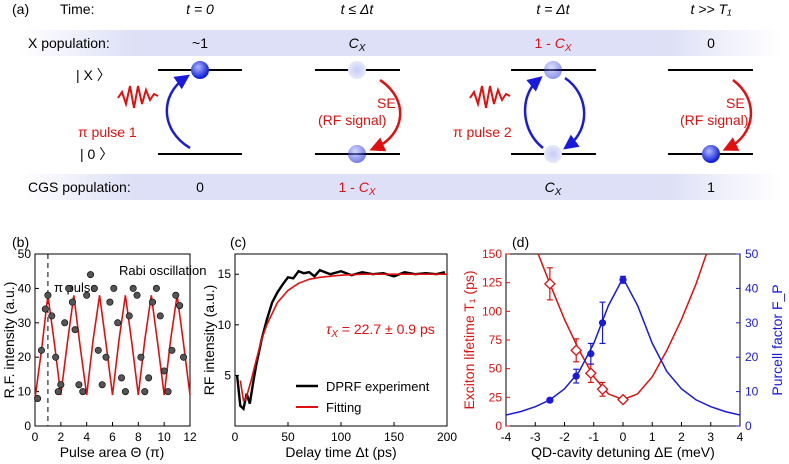 The image size is (789, 464). Describe the element at coordinates (496, 369) in the screenshot. I see `d-ytick-left-label: 50` at that location.